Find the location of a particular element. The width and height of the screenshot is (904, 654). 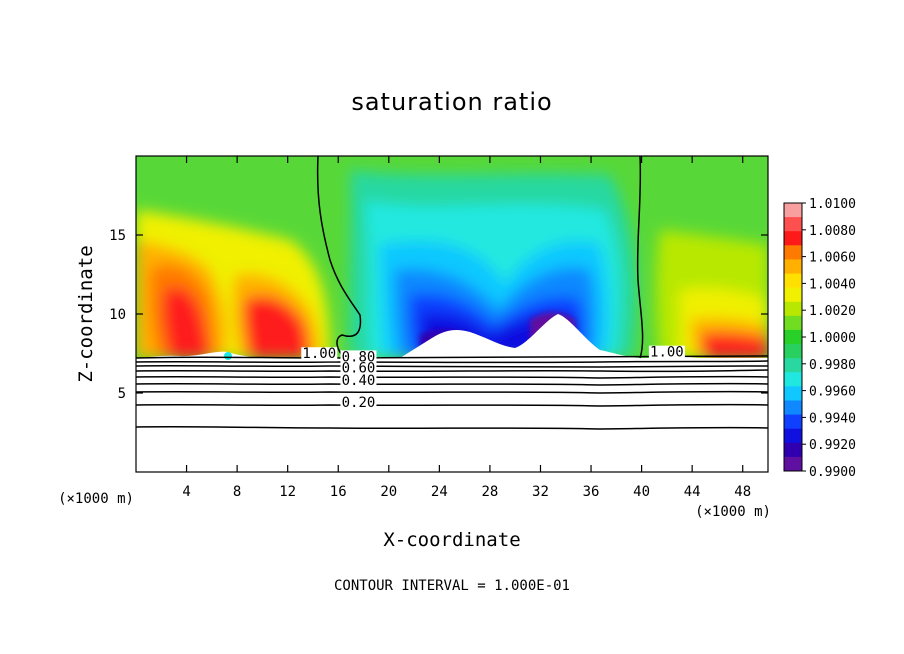

chart-title: saturation ratio is located at coordinates (452, 102).